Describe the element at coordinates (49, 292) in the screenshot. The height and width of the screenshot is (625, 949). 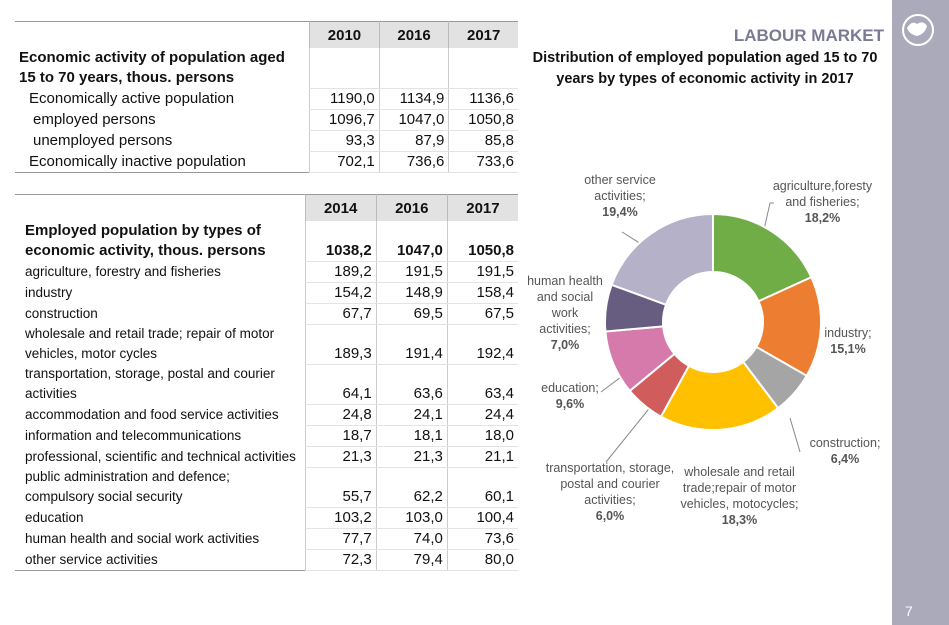
I see `row-label: industry` at that location.